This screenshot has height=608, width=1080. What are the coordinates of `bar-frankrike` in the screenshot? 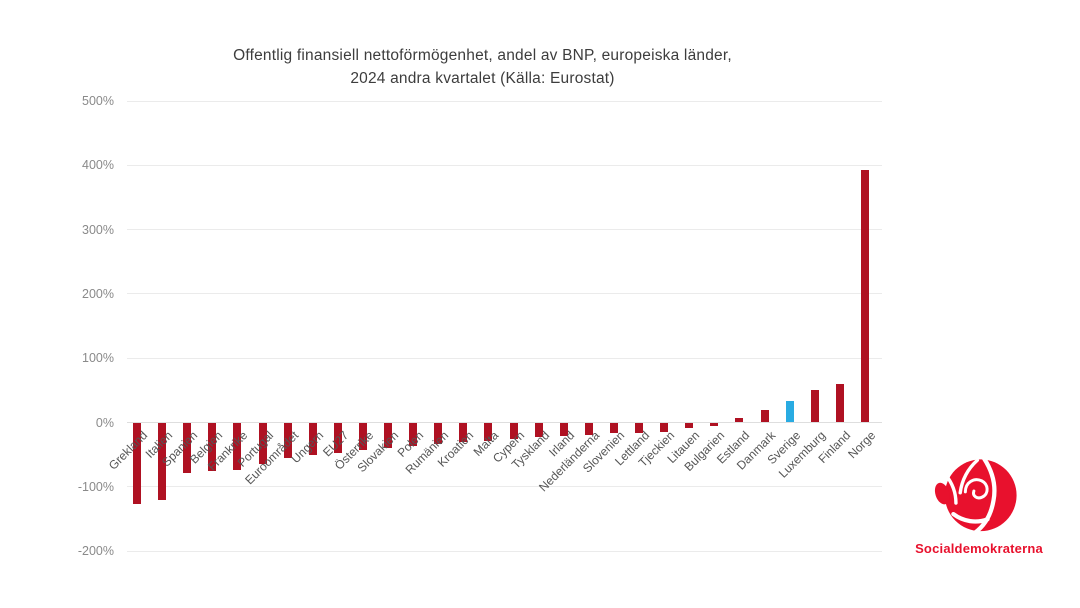 It's located at (237, 446).